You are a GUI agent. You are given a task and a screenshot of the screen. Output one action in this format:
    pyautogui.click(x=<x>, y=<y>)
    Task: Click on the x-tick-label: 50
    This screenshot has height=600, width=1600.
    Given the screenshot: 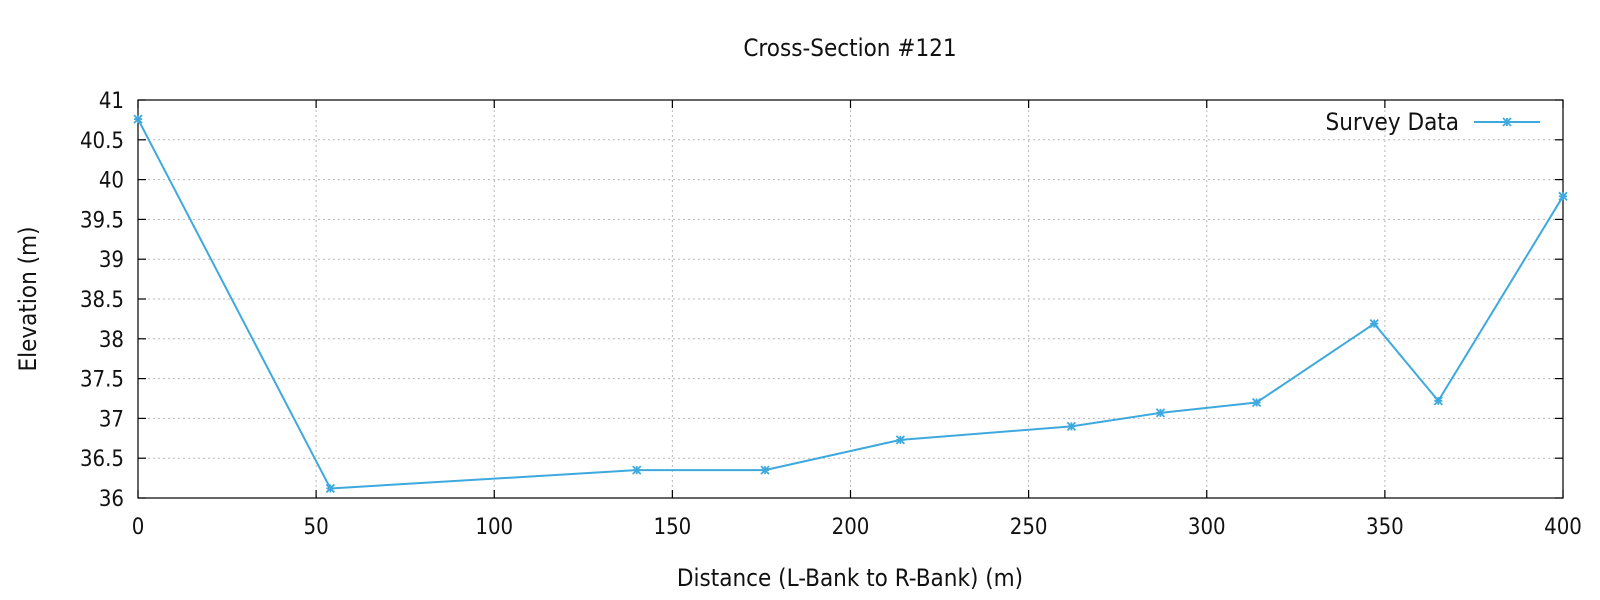 What is the action you would take?
    pyautogui.click(x=316, y=527)
    